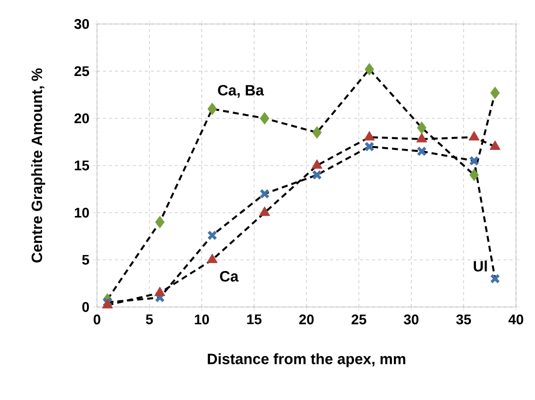  Describe the element at coordinates (38, 165) in the screenshot. I see `y-axis-title: Centre Graphite Amount, %` at that location.